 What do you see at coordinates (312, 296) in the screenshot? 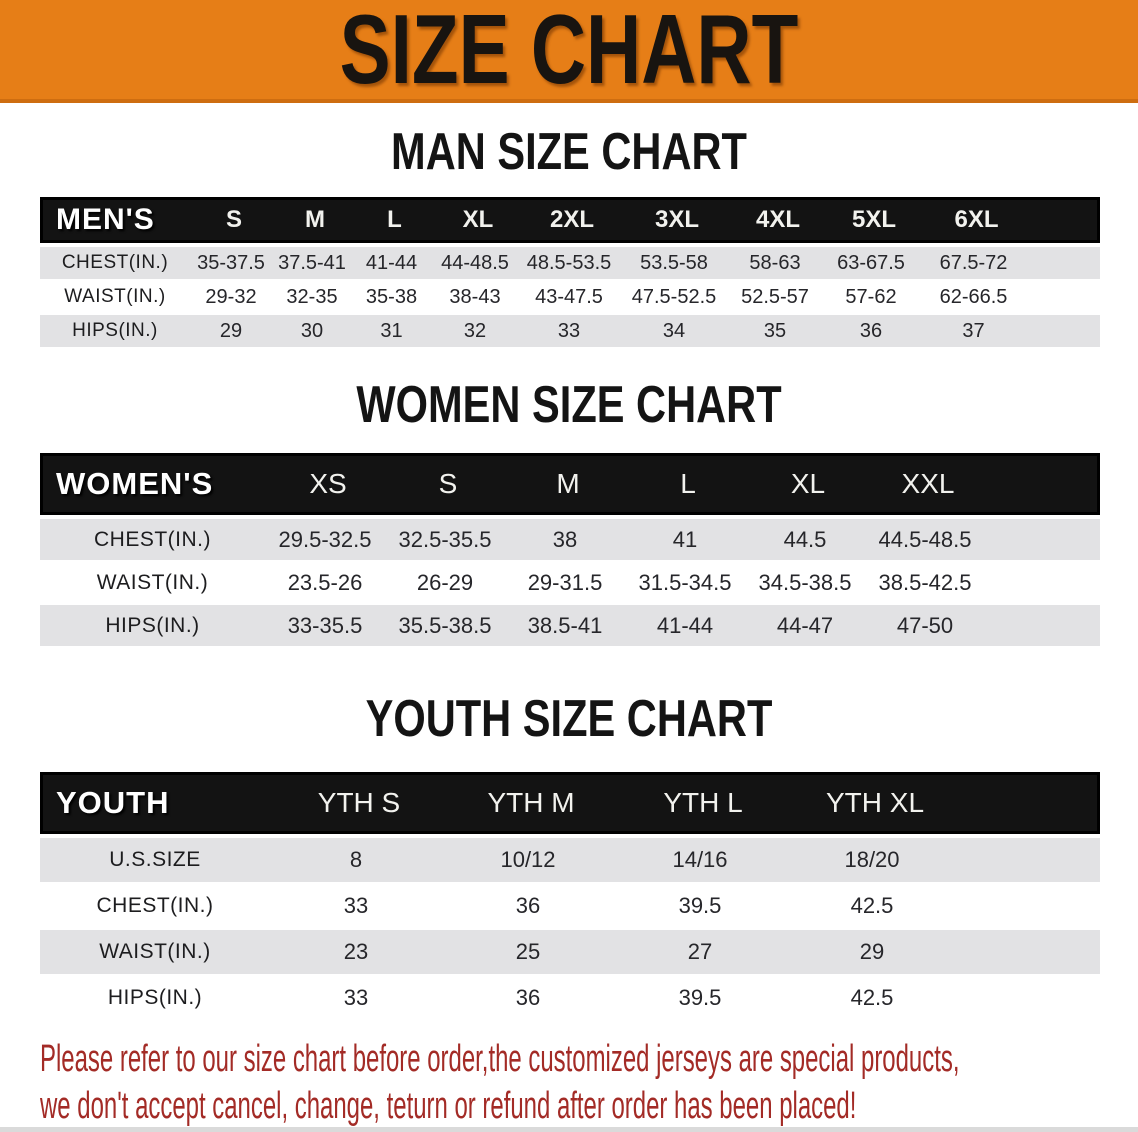
I see `men-waist-in-cell-1: 32-35` at bounding box center [312, 296].